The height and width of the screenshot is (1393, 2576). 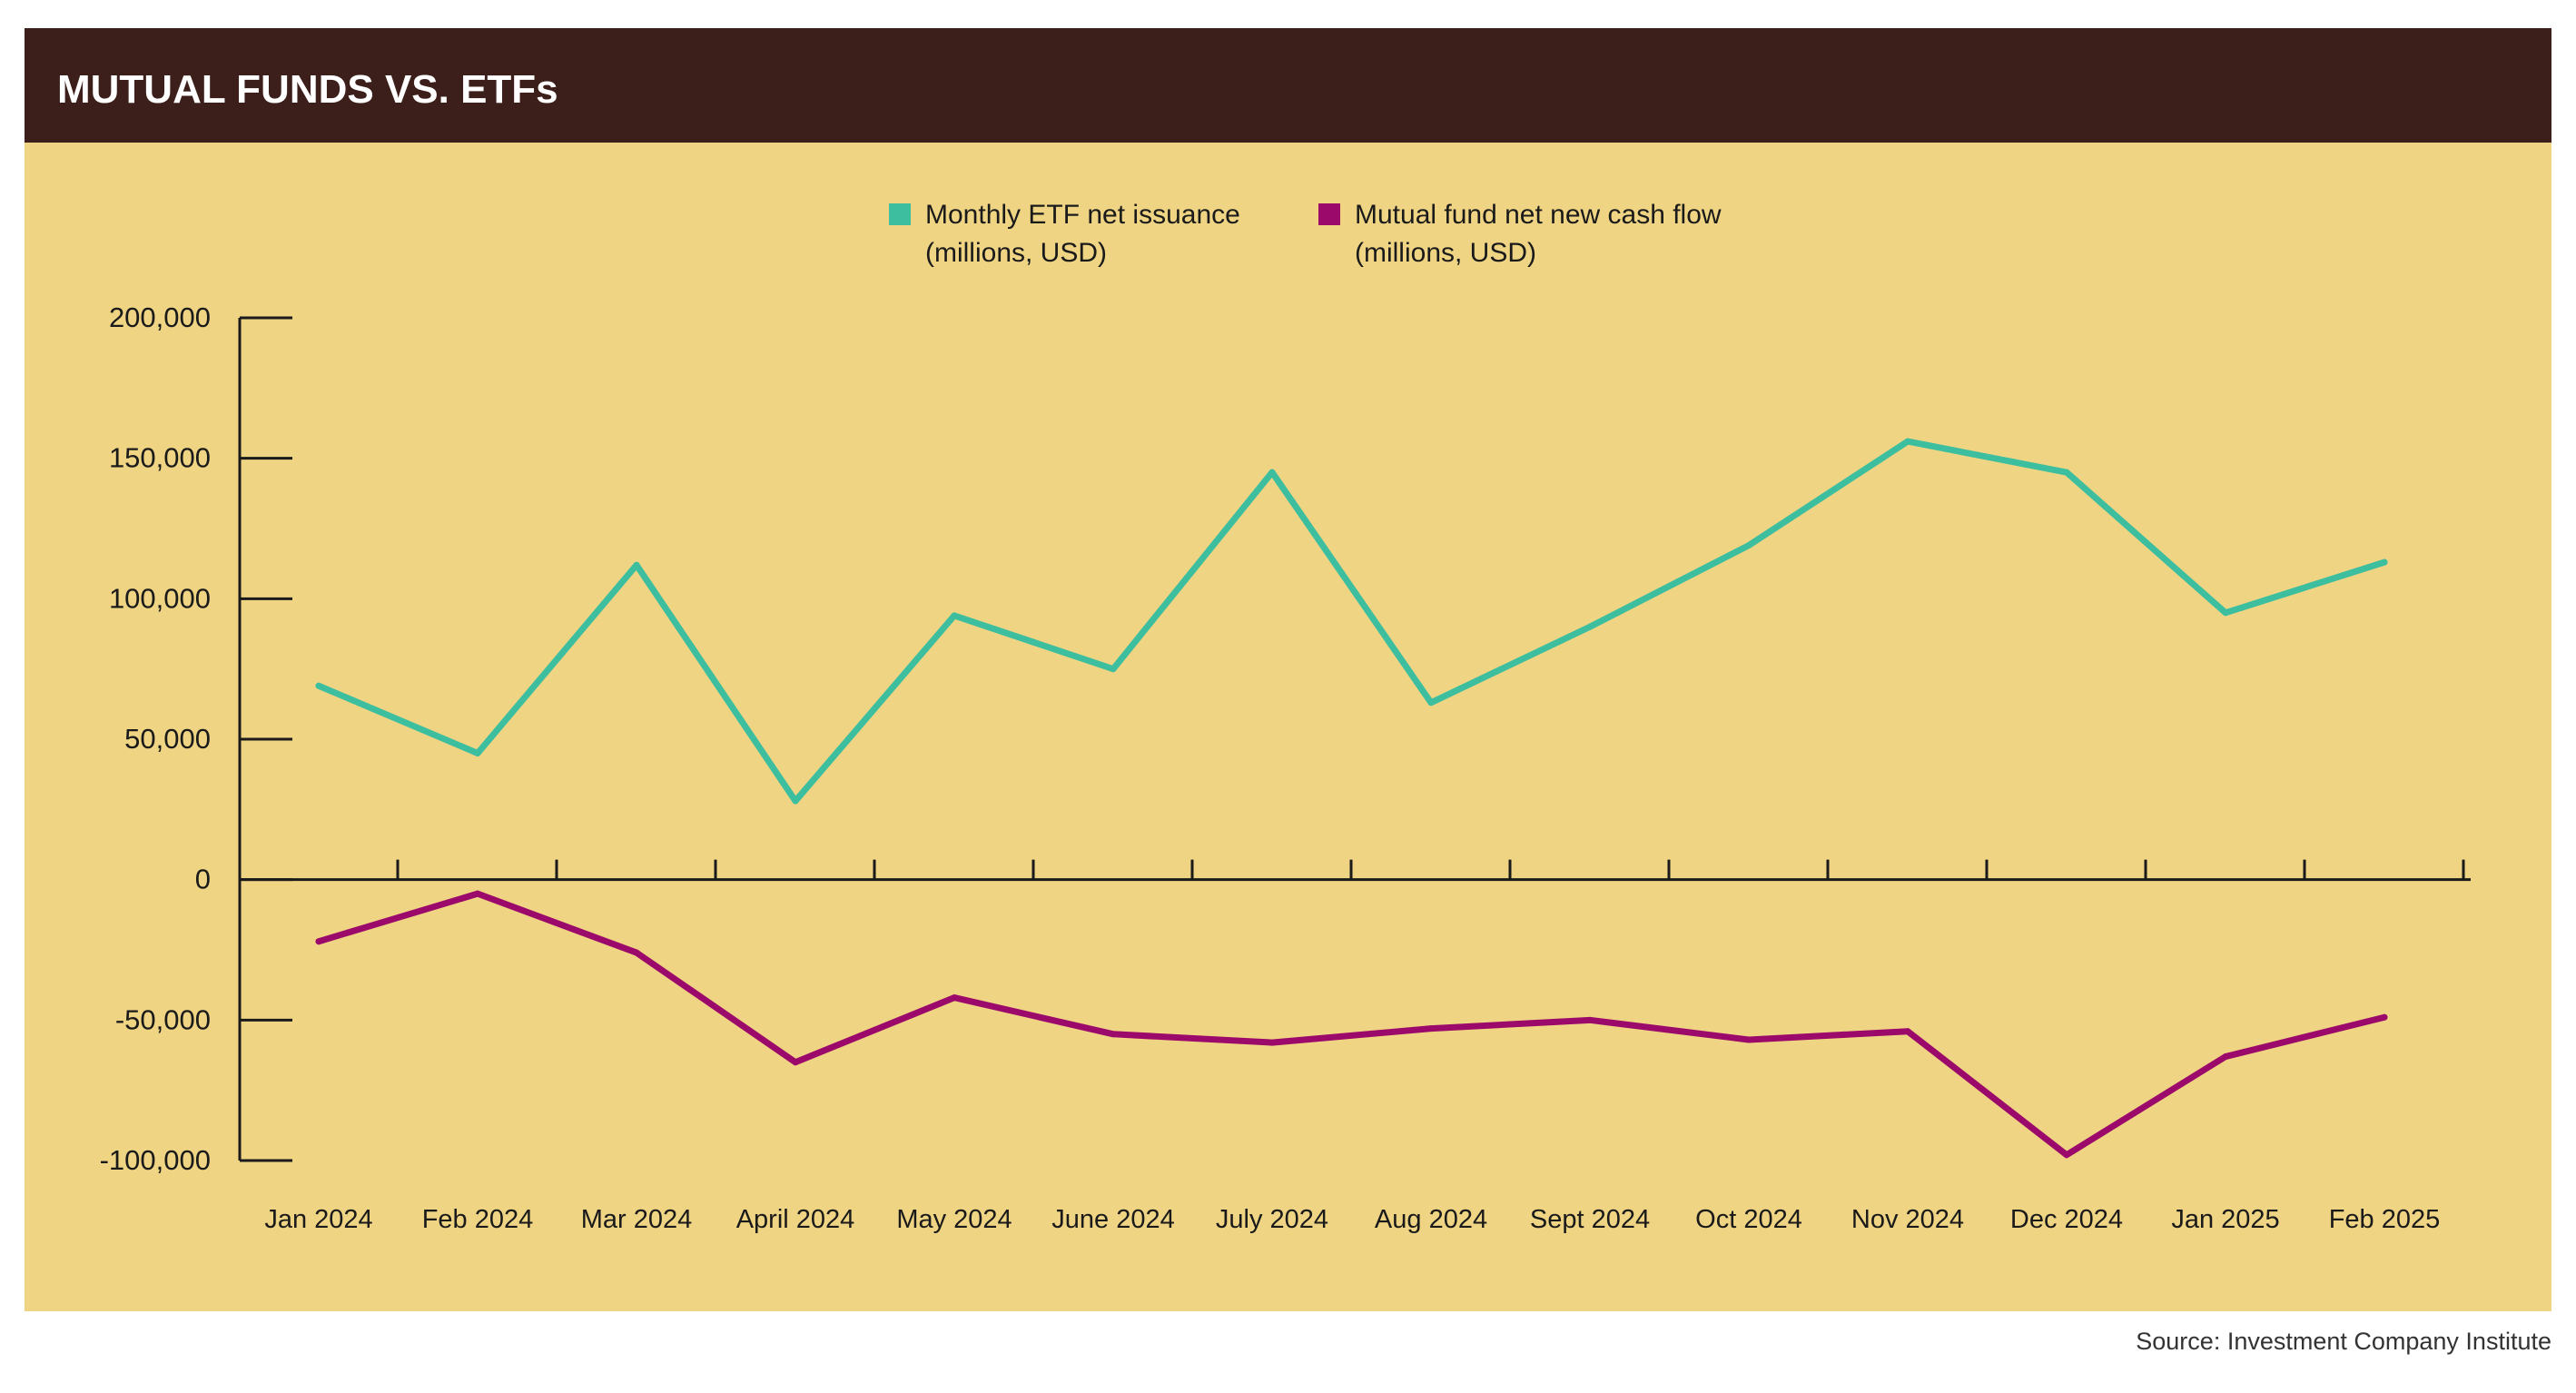 I want to click on x-tick-label: July 2024, so click(x=1272, y=1219).